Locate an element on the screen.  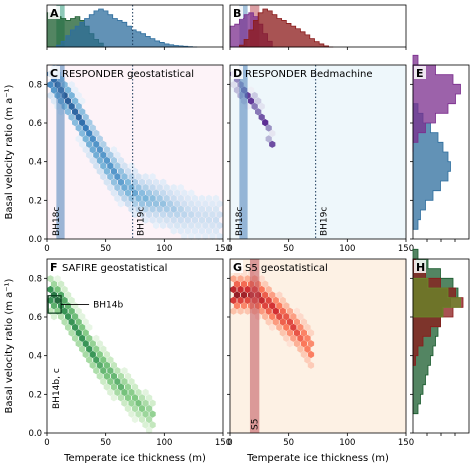
panel-F-xtick-label: 50 is located at coordinates (105, 443).